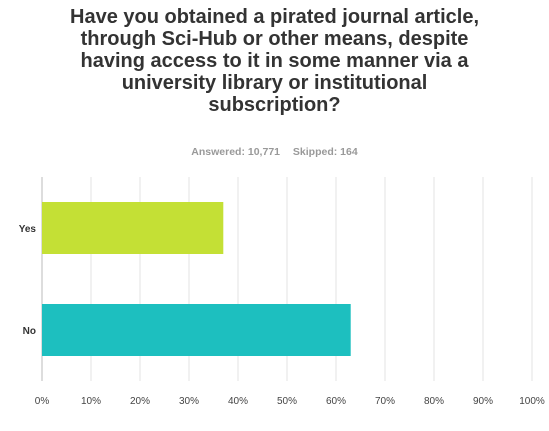 This screenshot has height=431, width=549. What do you see at coordinates (91, 401) in the screenshot?
I see `x-tick-label: 10%` at bounding box center [91, 401].